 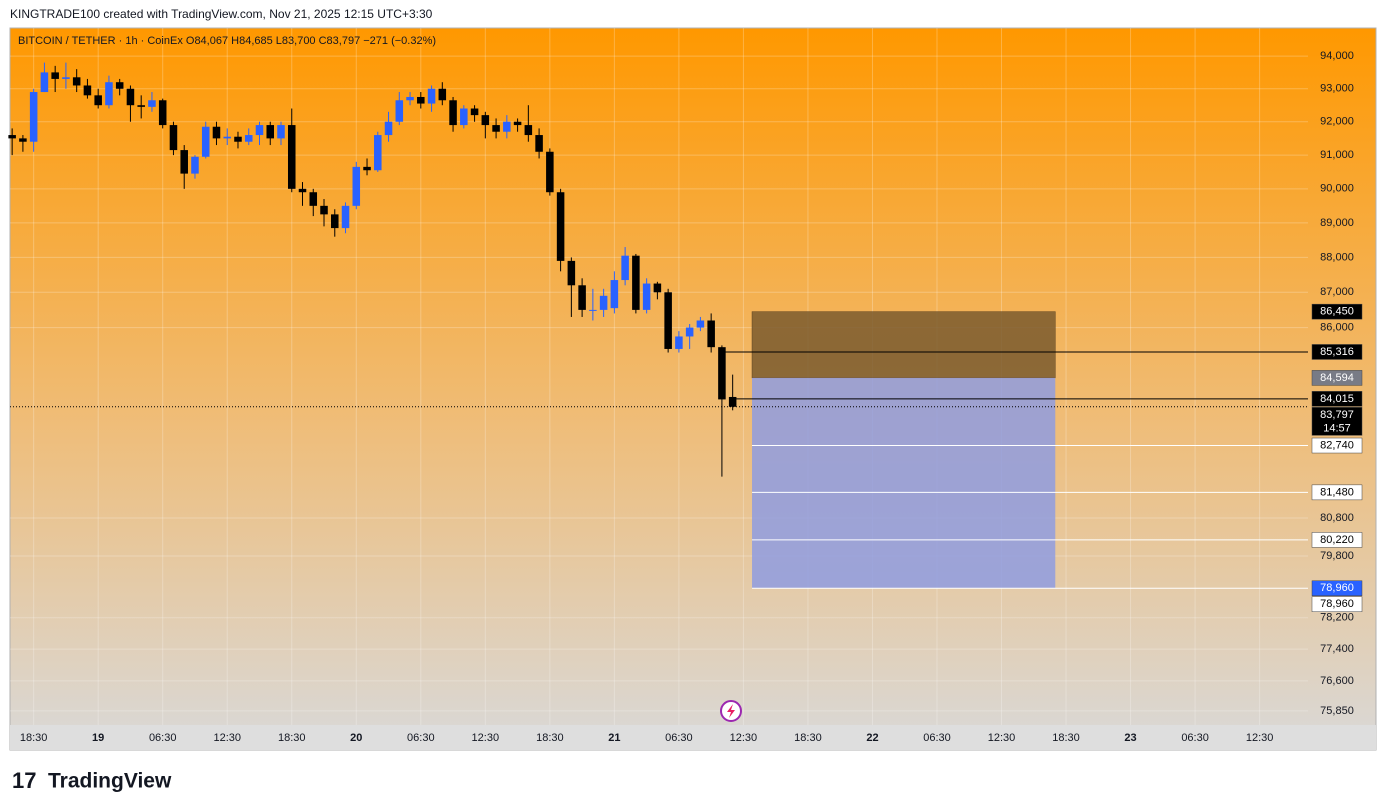 What do you see at coordinates (1337, 681) in the screenshot?
I see `y-tick-label: 76,600` at bounding box center [1337, 681].